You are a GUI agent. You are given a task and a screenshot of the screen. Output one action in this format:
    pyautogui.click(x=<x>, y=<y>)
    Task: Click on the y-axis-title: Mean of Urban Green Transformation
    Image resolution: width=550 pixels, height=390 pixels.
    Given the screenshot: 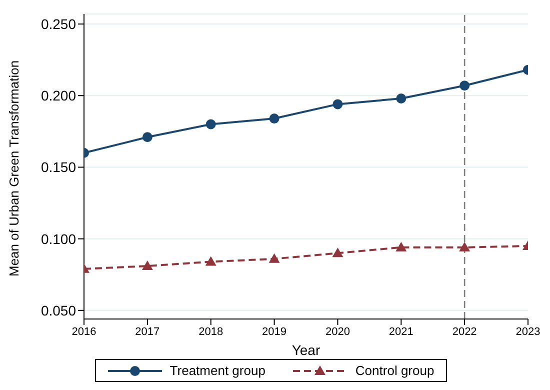 What is the action you would take?
    pyautogui.click(x=14, y=168)
    